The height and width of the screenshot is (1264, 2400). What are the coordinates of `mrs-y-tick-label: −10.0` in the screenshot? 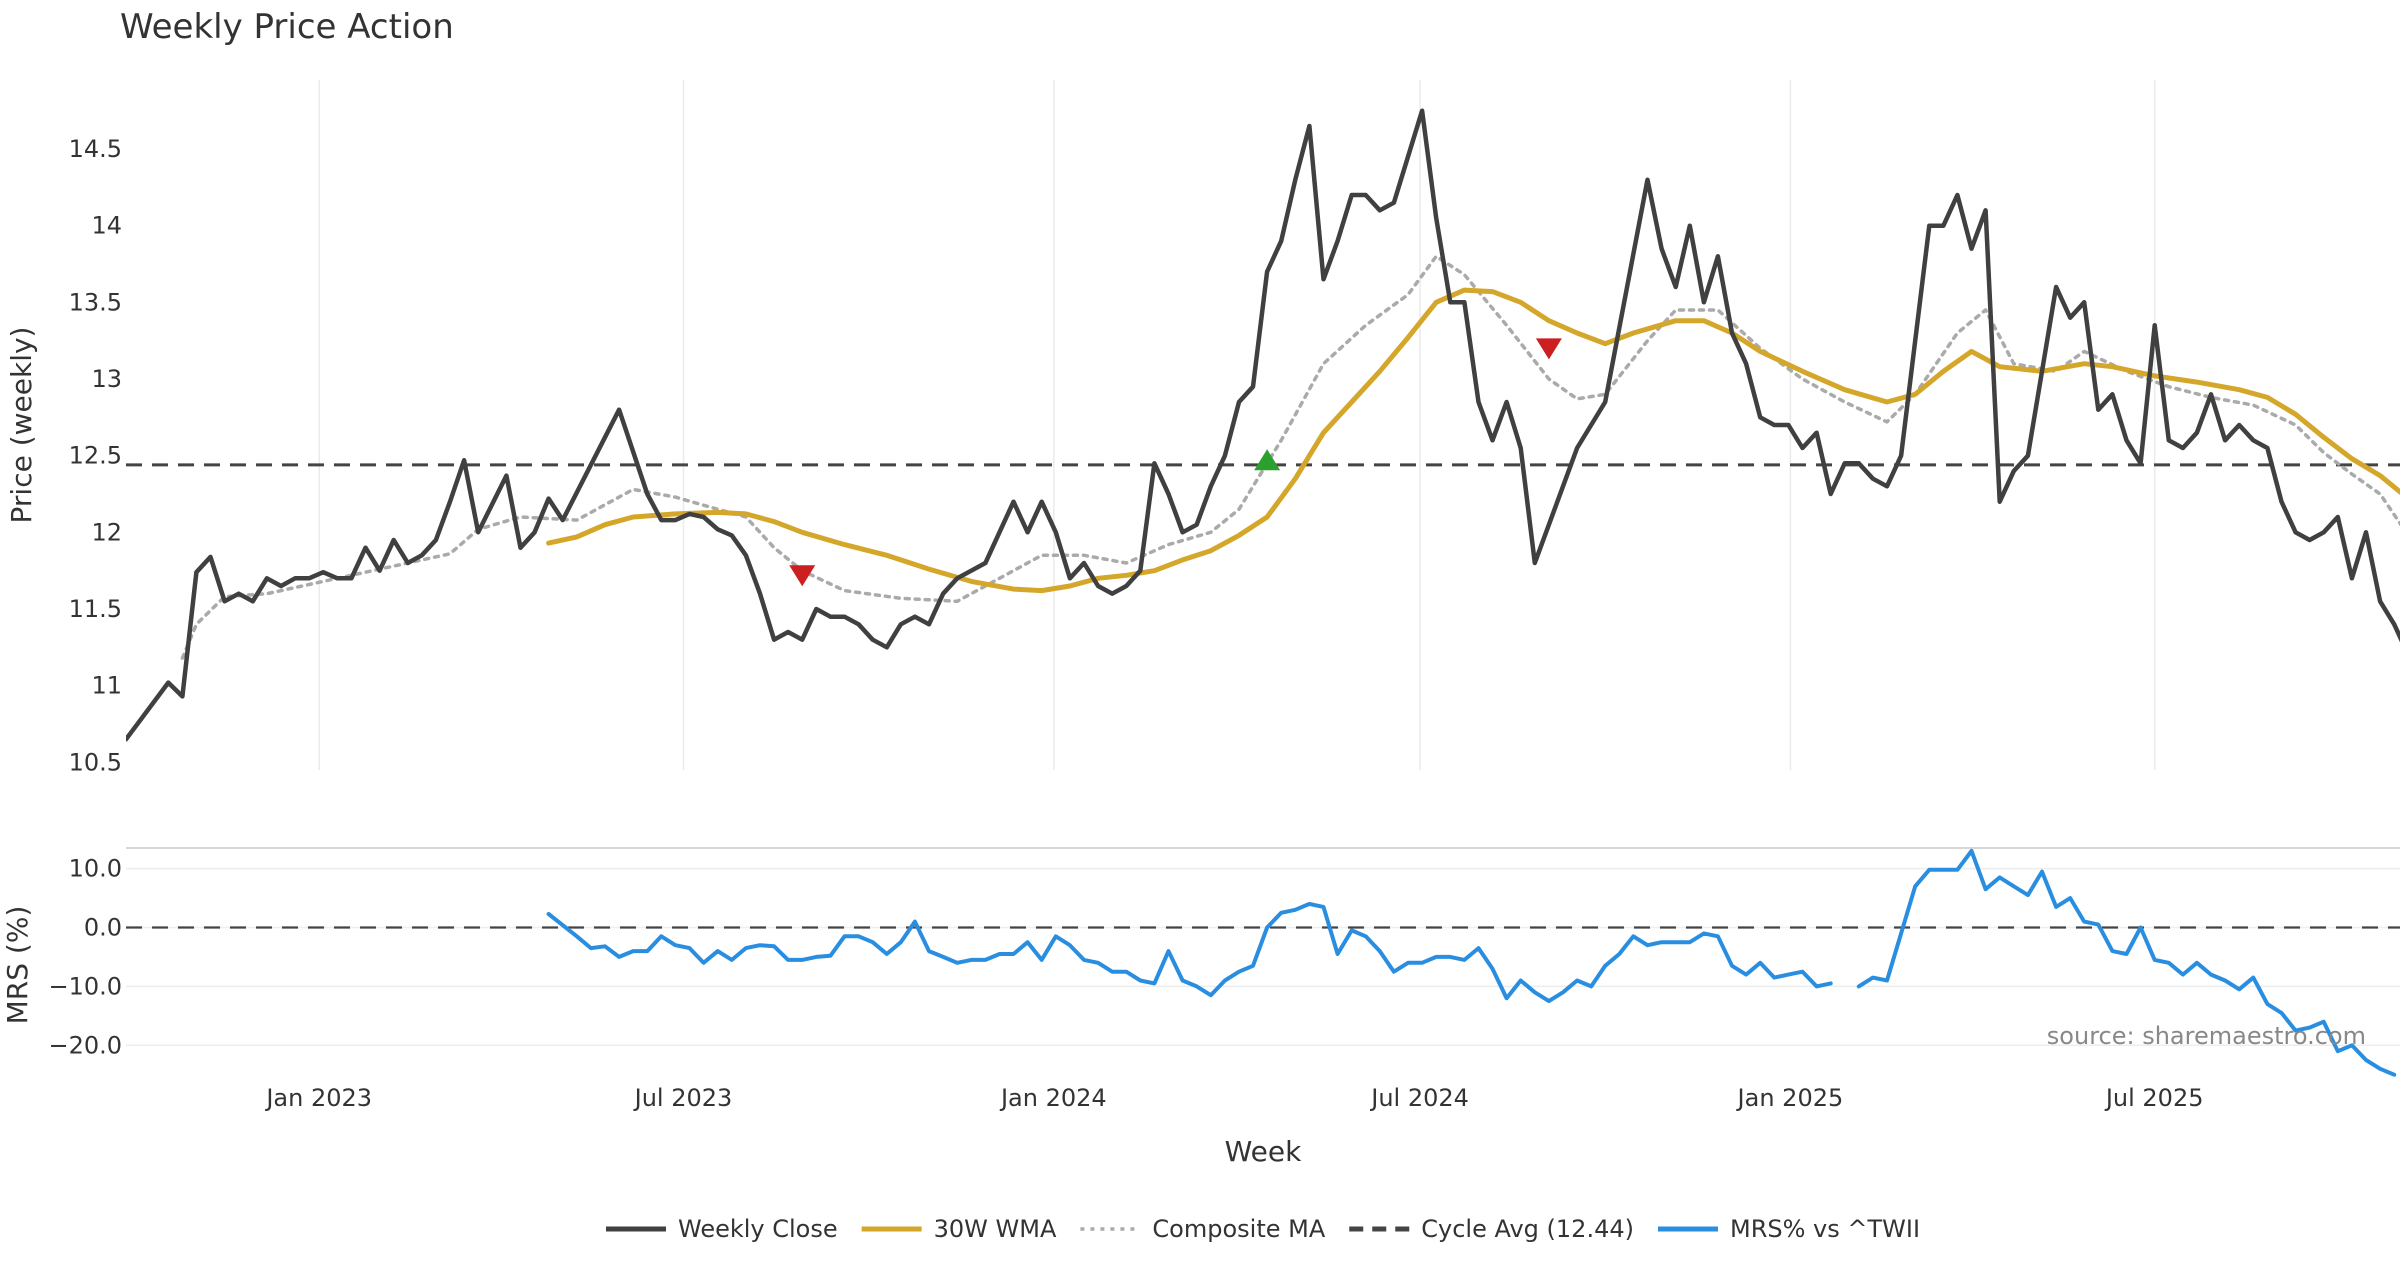 It's located at (85, 986).